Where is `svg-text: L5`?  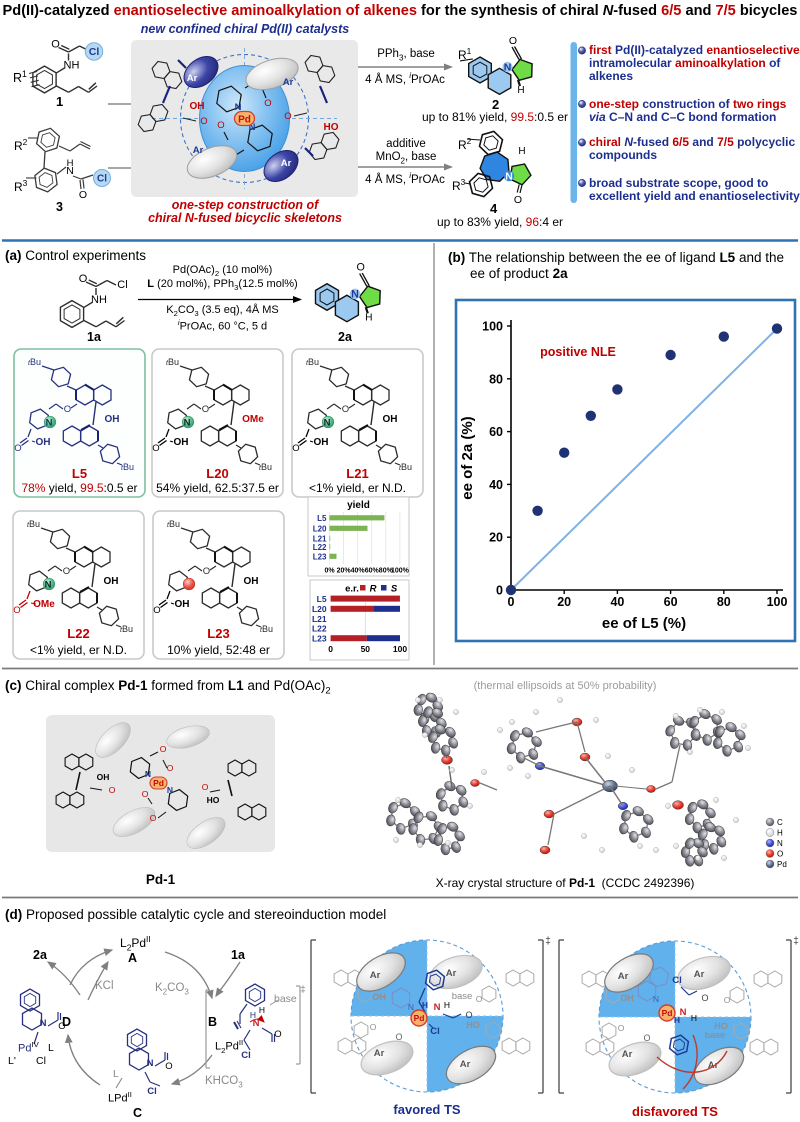 svg-text: L5 is located at coordinates (322, 518).